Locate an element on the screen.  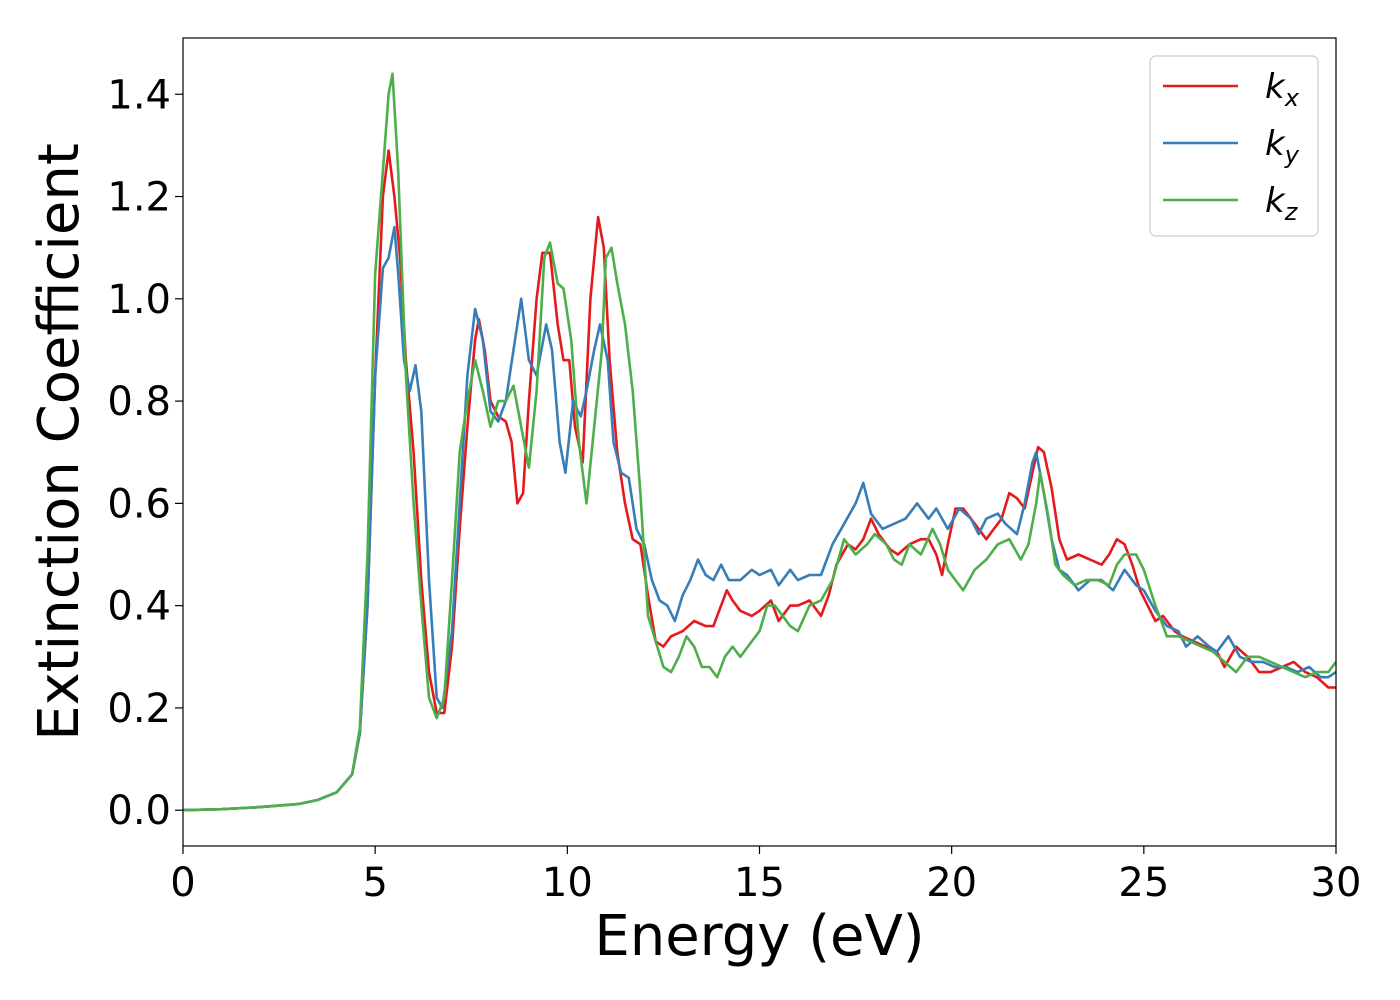
x-tick-label: 30 is located at coordinates (1336, 883).